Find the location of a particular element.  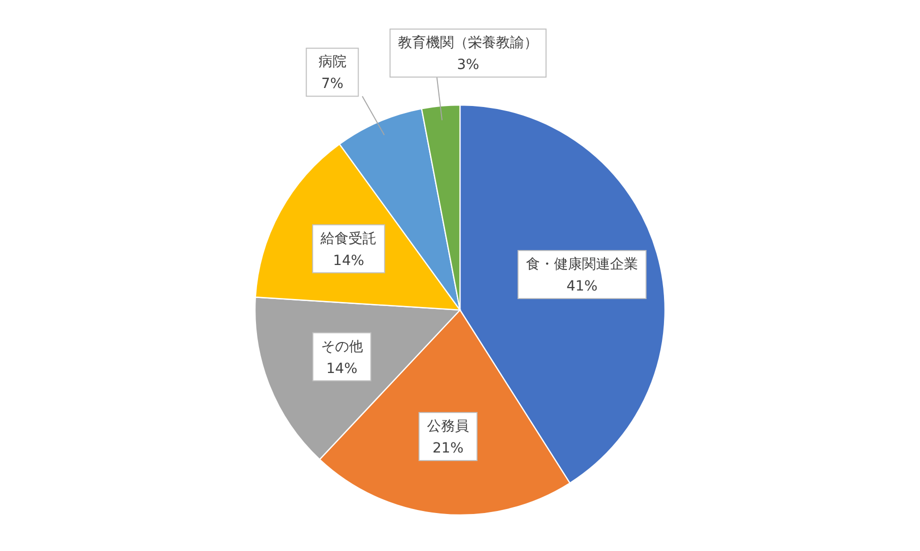

data-label: 41% is located at coordinates (582, 286).